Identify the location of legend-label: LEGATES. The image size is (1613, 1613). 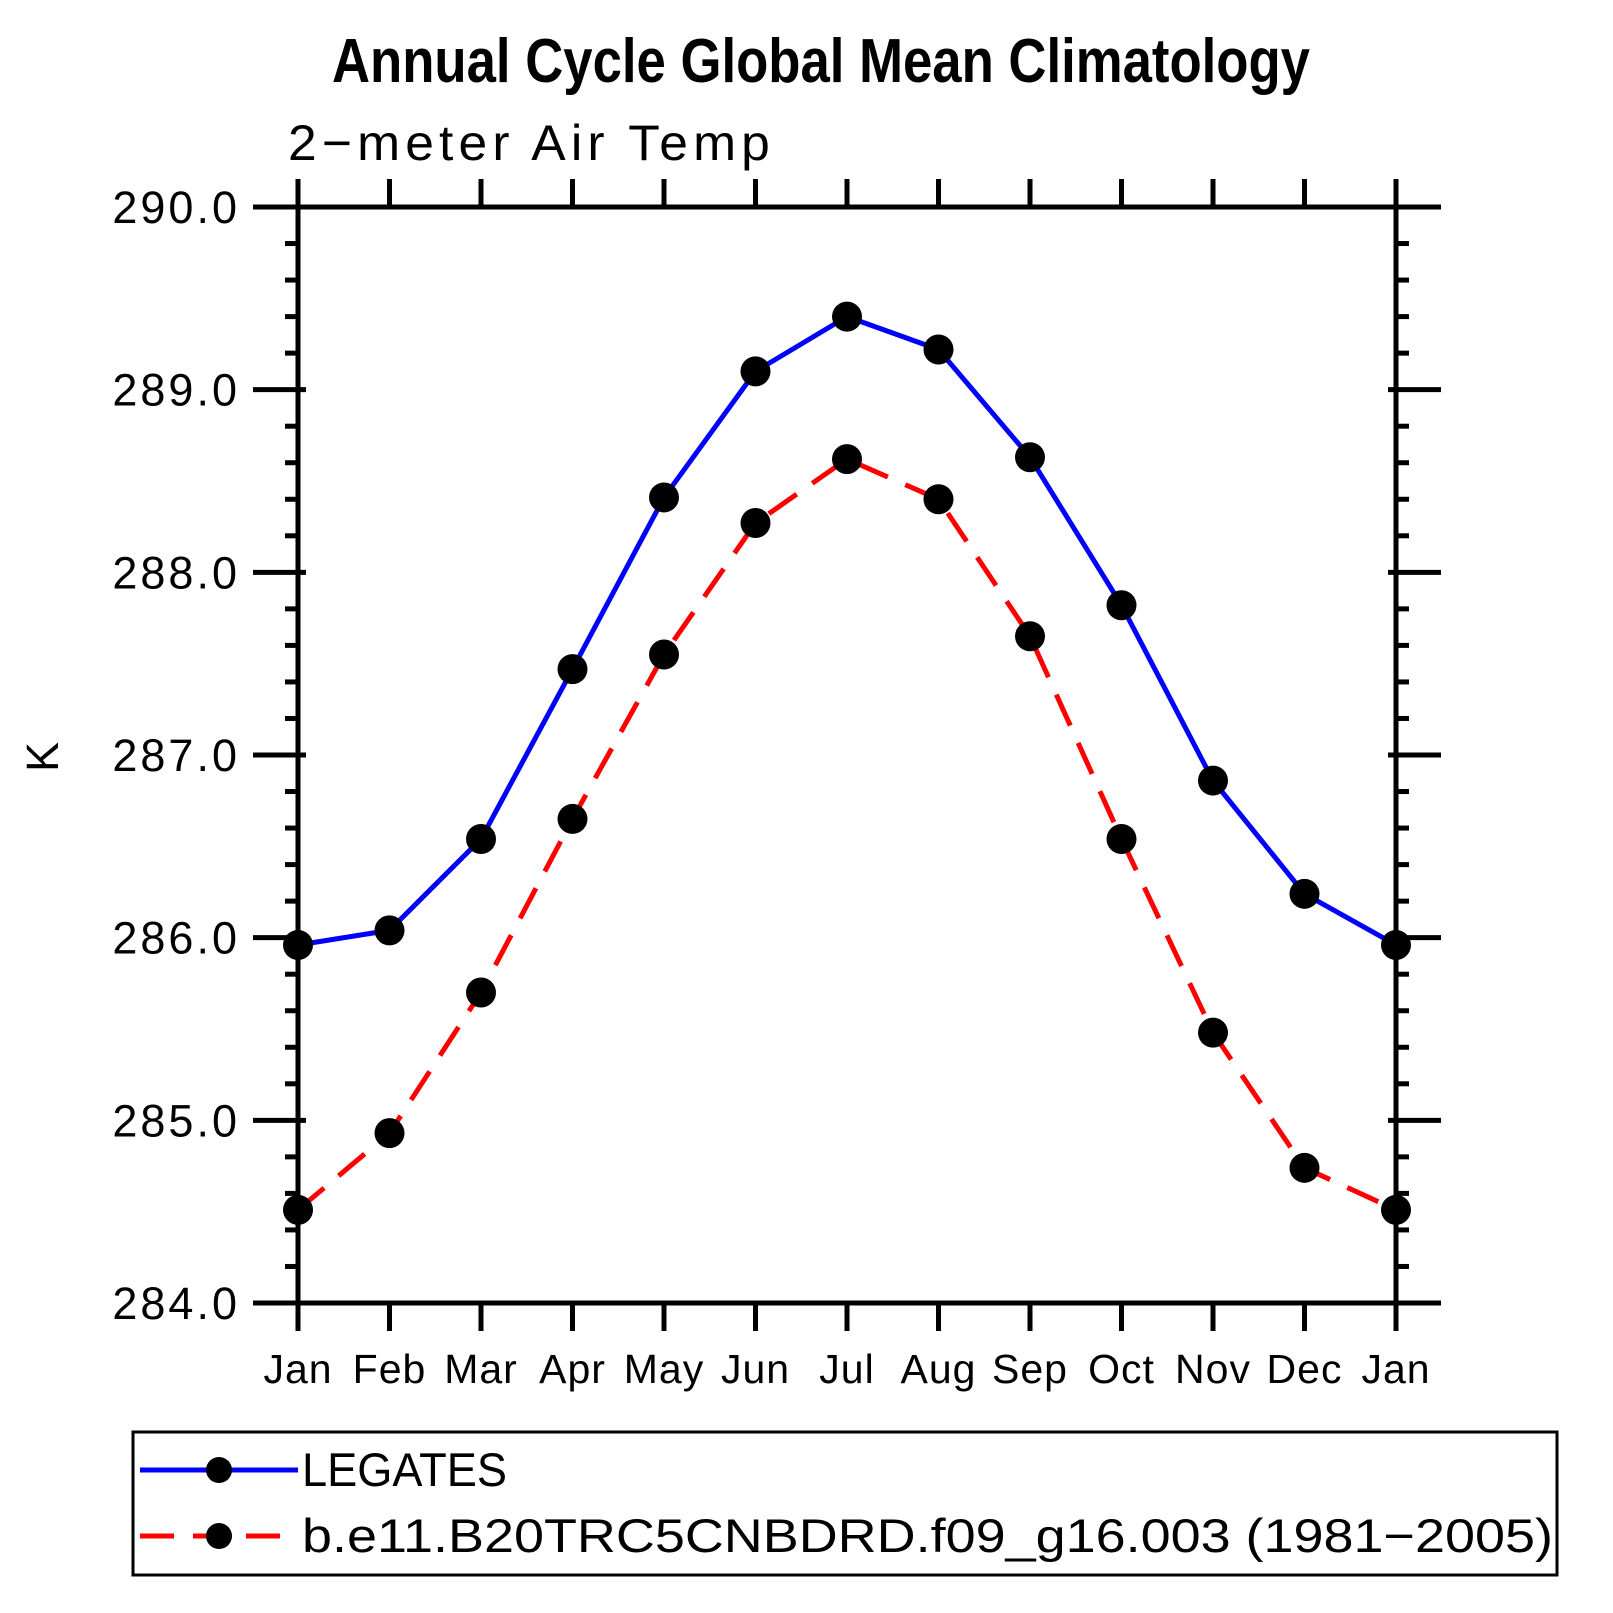
(404, 1469).